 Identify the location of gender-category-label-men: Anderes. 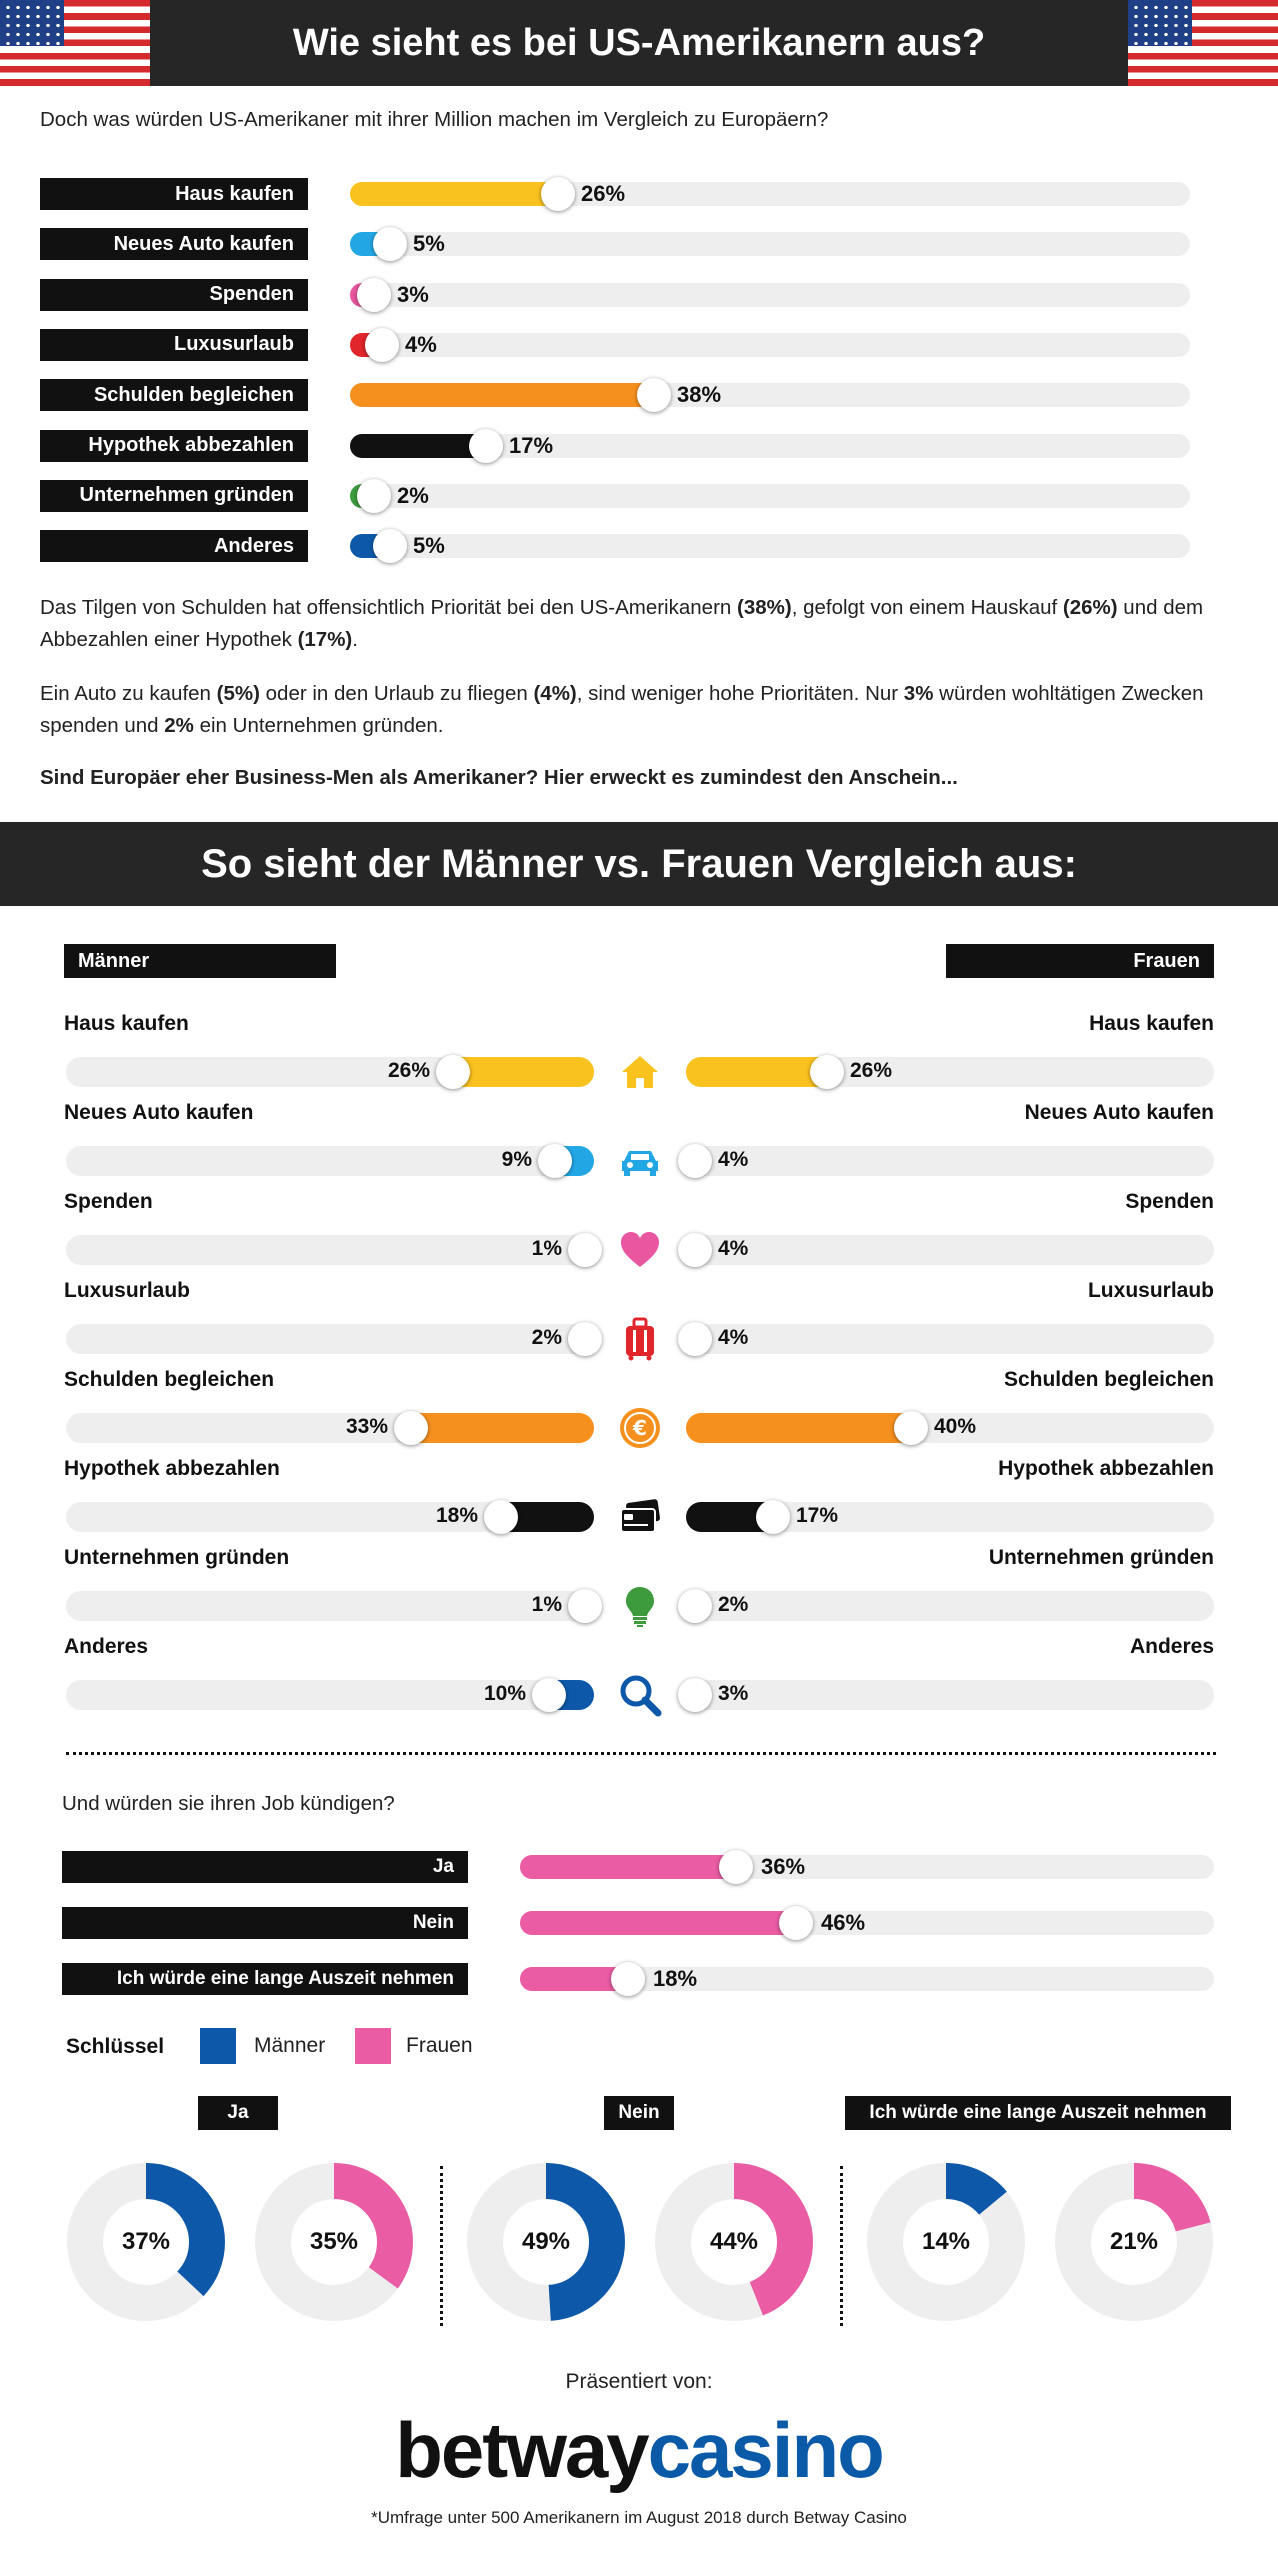
(106, 1646).